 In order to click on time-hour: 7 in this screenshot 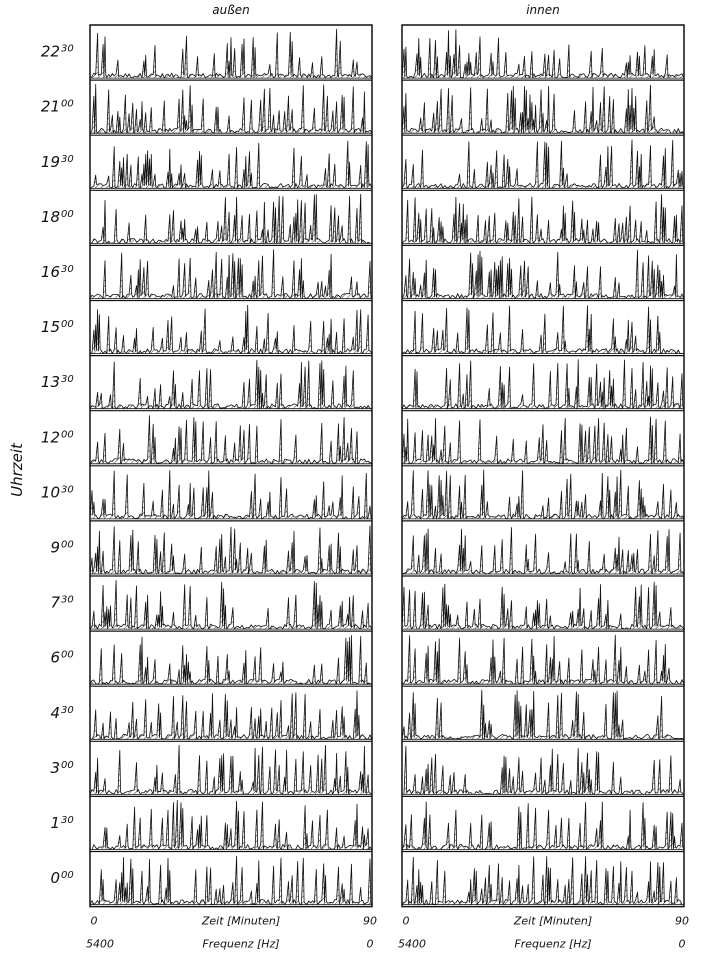, I will do `click(55, 603)`.